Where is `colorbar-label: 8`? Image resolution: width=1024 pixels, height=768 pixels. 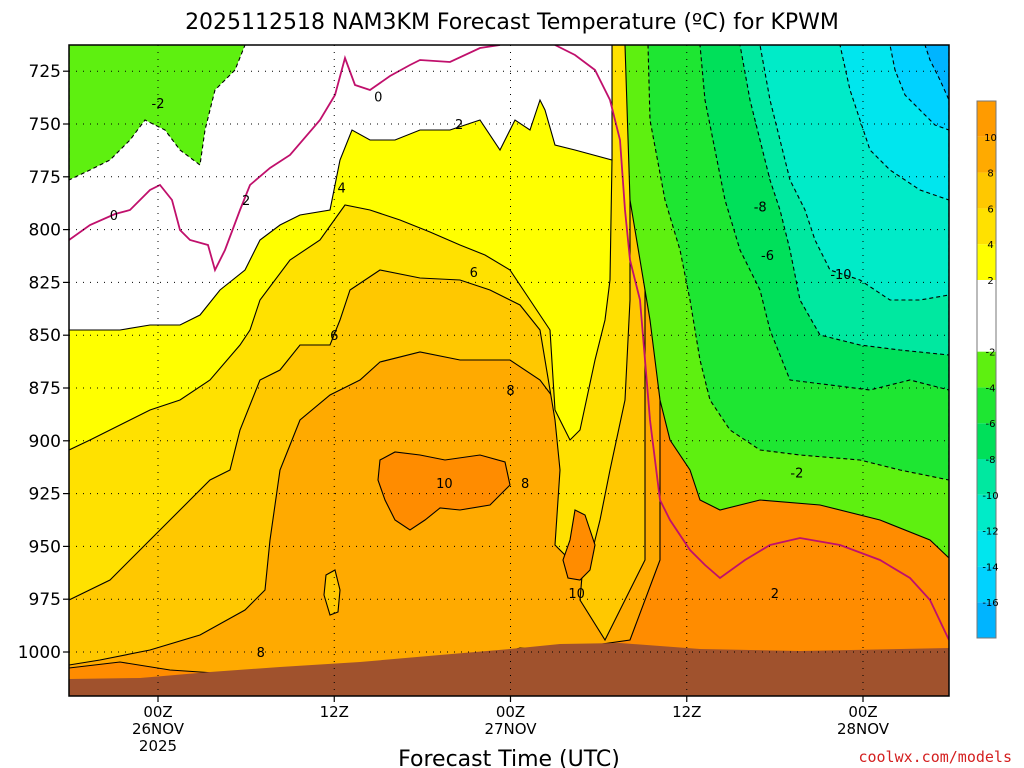 colorbar-label: 8 is located at coordinates (990, 174).